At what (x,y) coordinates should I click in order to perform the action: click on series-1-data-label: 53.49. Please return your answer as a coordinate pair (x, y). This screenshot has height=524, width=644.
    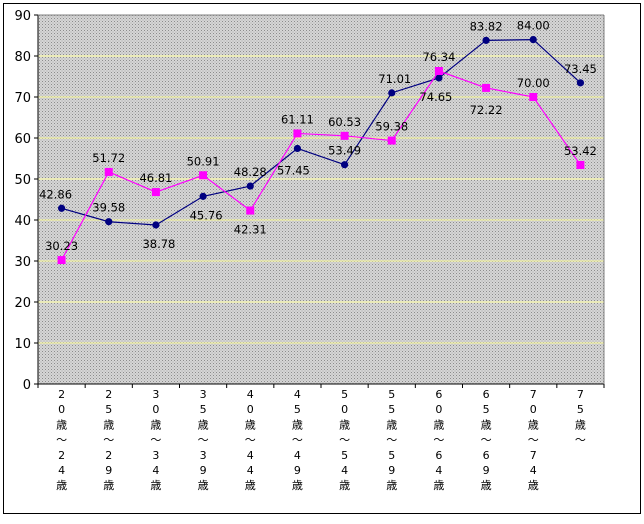
    Looking at the image, I should click on (344, 151).